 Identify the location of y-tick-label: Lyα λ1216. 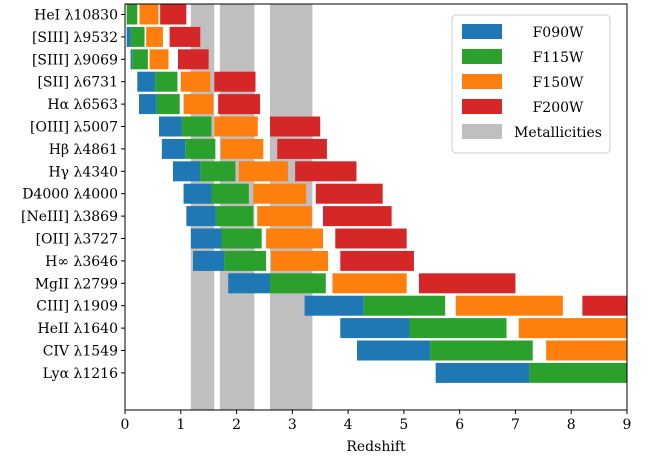
(80, 374).